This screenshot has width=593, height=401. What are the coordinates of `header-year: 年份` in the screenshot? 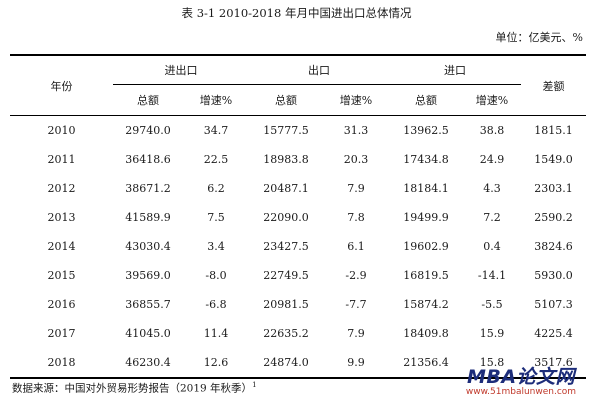 It's located at (61, 85).